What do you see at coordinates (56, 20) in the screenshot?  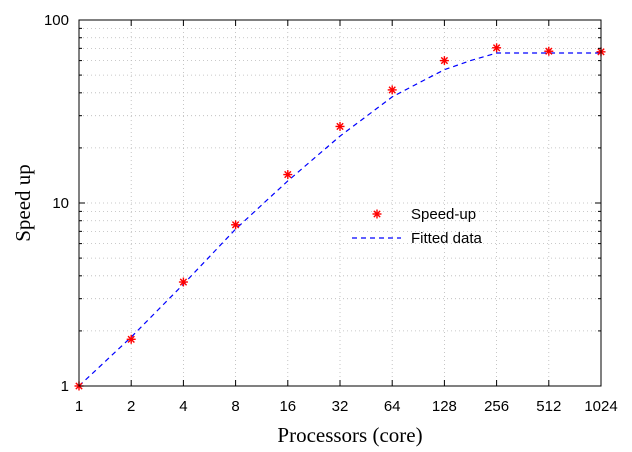 I see `y-tick-label: 100` at bounding box center [56, 20].